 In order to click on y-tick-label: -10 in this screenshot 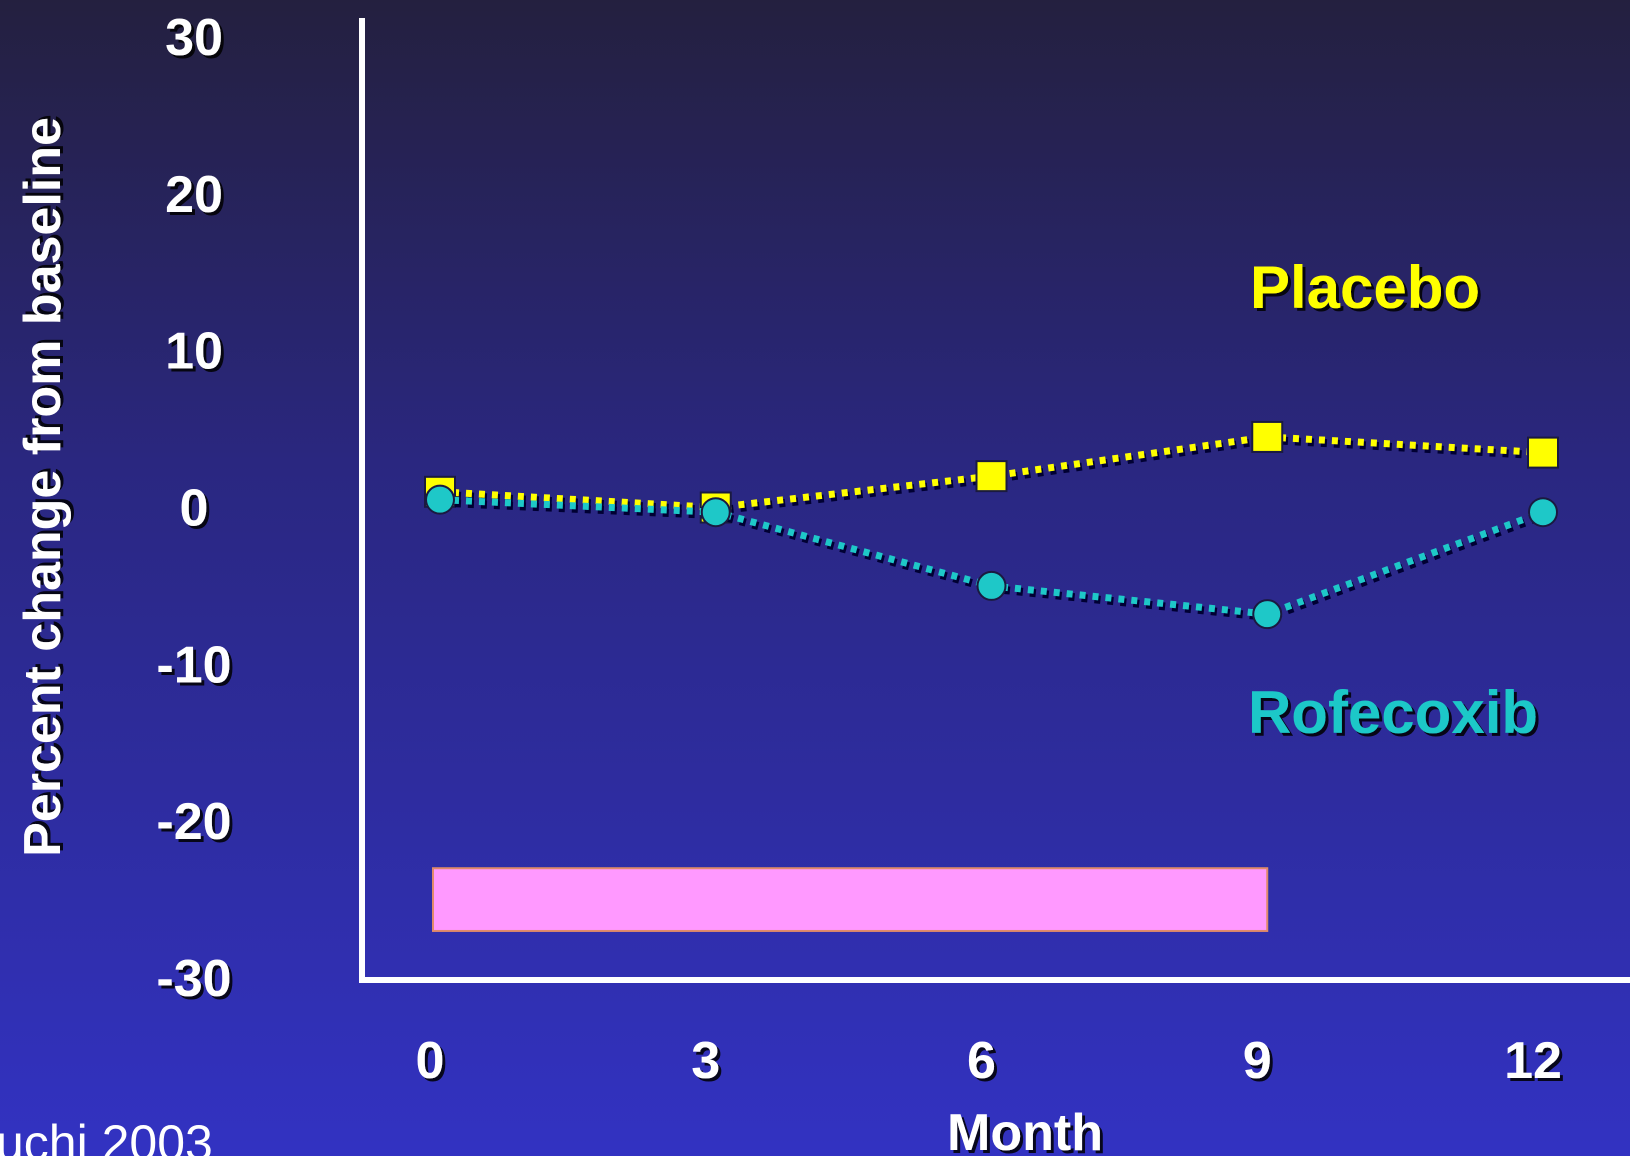, I will do `click(193, 665)`.